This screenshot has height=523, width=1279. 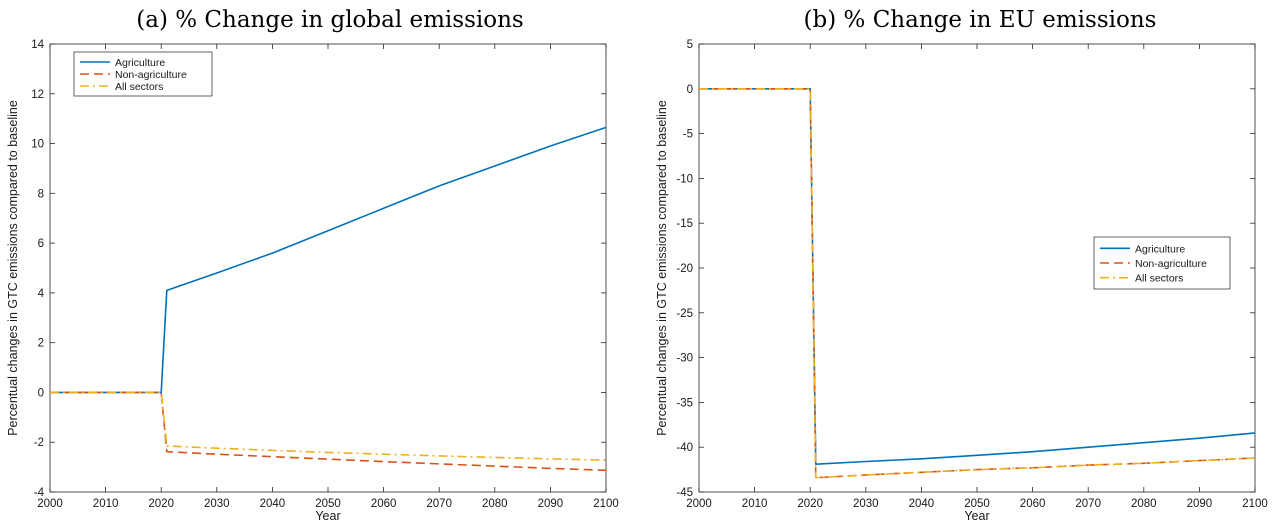 What do you see at coordinates (684, 448) in the screenshot?
I see `y-tick-label: -40` at bounding box center [684, 448].